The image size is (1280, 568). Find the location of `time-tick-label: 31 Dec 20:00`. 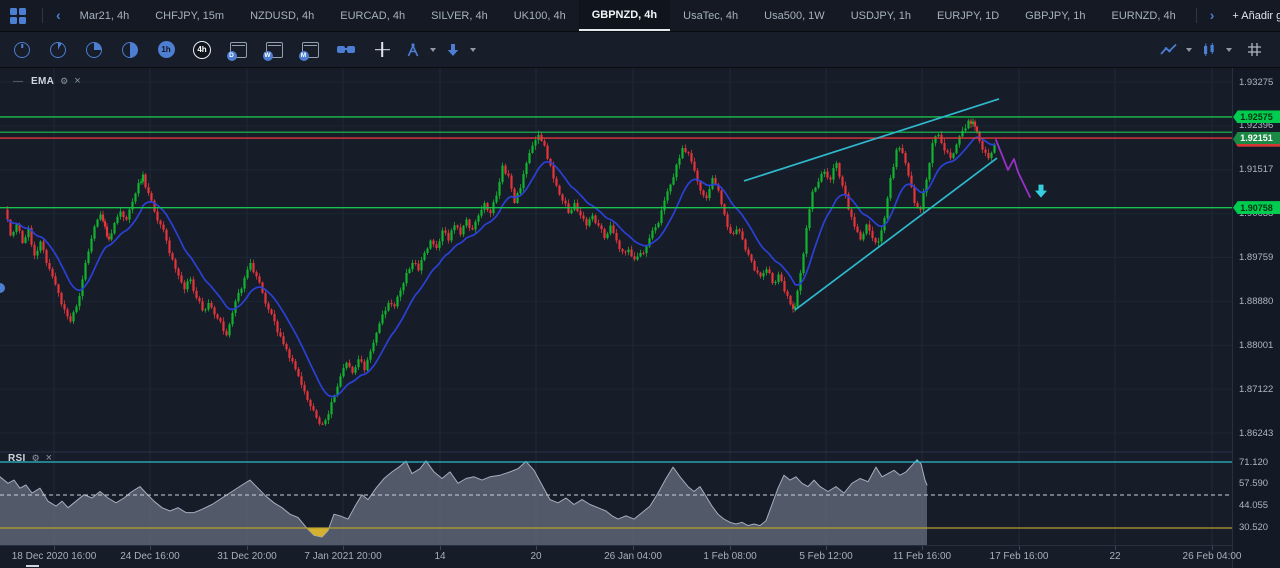

time-tick-label: 31 Dec 20:00 is located at coordinates (247, 556).